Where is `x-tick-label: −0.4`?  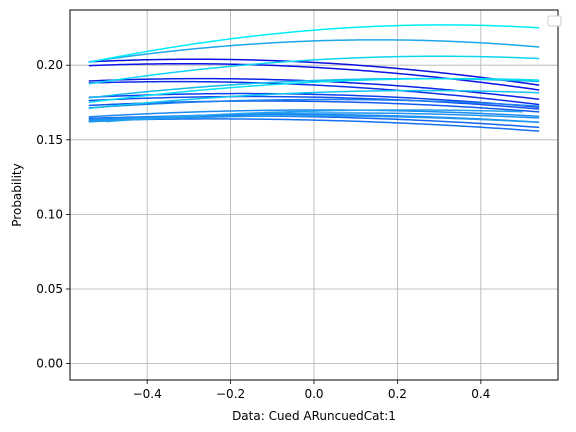 x-tick-label: −0.4 is located at coordinates (147, 394).